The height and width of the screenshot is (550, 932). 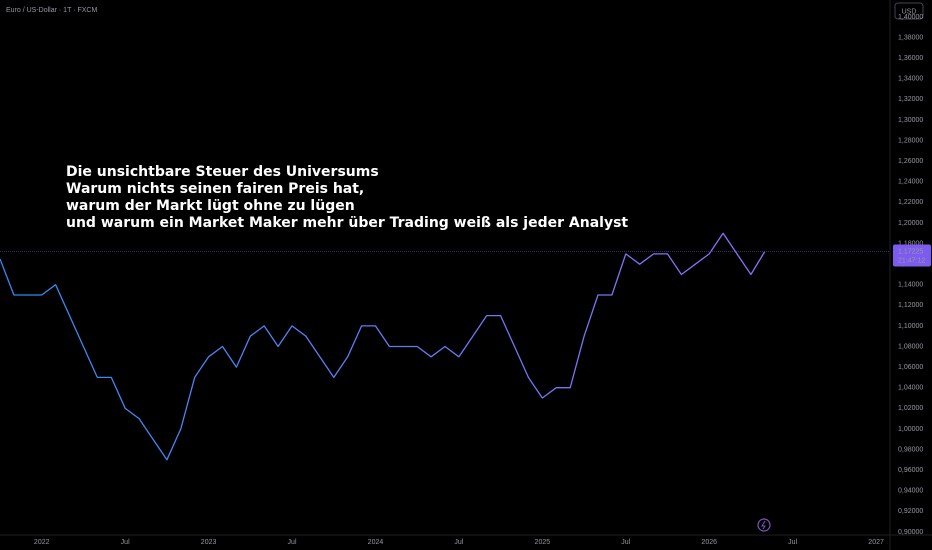 I want to click on x-tick-label: 2026, so click(x=709, y=542).